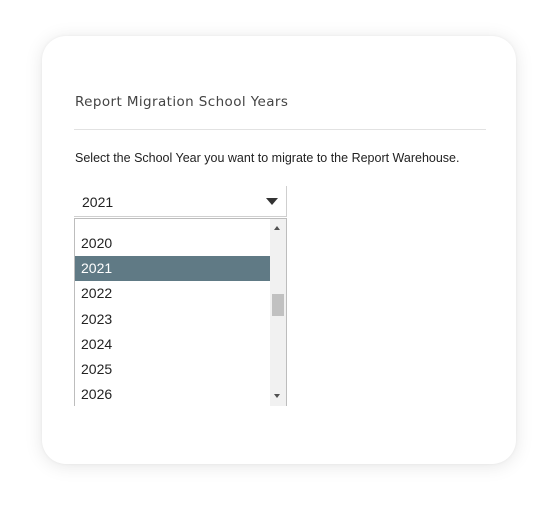 This screenshot has height=512, width=558. Describe the element at coordinates (172, 394) in the screenshot. I see `option-2026: 2026` at that location.